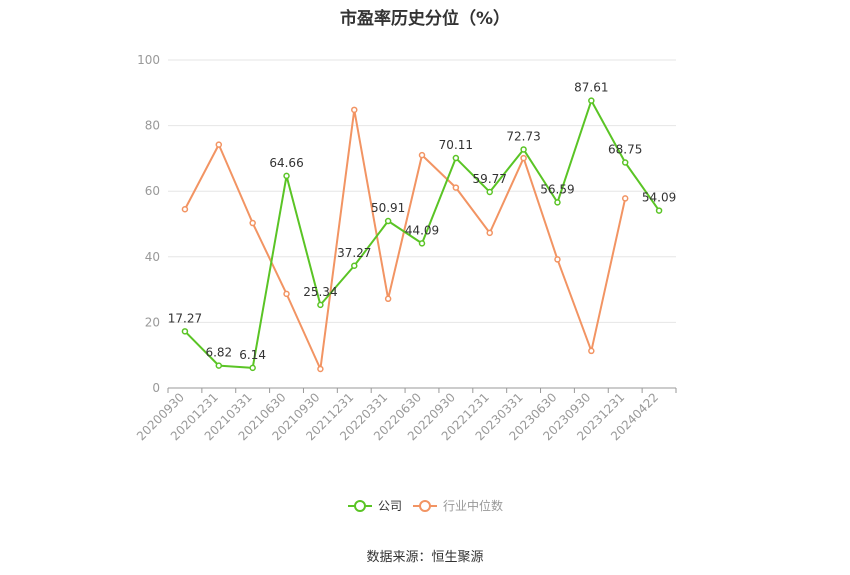 This screenshot has height=575, width=850. What do you see at coordinates (425, 19) in the screenshot?
I see `chart-title: 市盈率历史分位（%）` at bounding box center [425, 19].